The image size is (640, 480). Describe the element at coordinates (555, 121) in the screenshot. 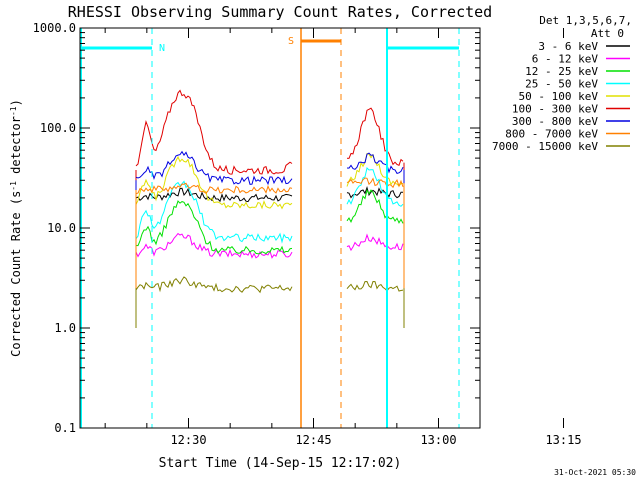

I see `legend-label: 300 - 800 keV` at that location.